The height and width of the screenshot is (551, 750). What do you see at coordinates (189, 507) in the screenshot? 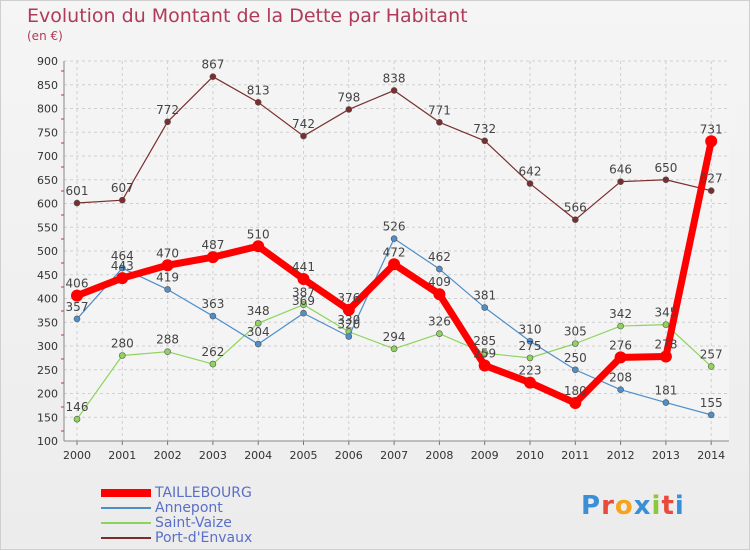
I see `legend-label-annepont: Annepont` at bounding box center [189, 507].